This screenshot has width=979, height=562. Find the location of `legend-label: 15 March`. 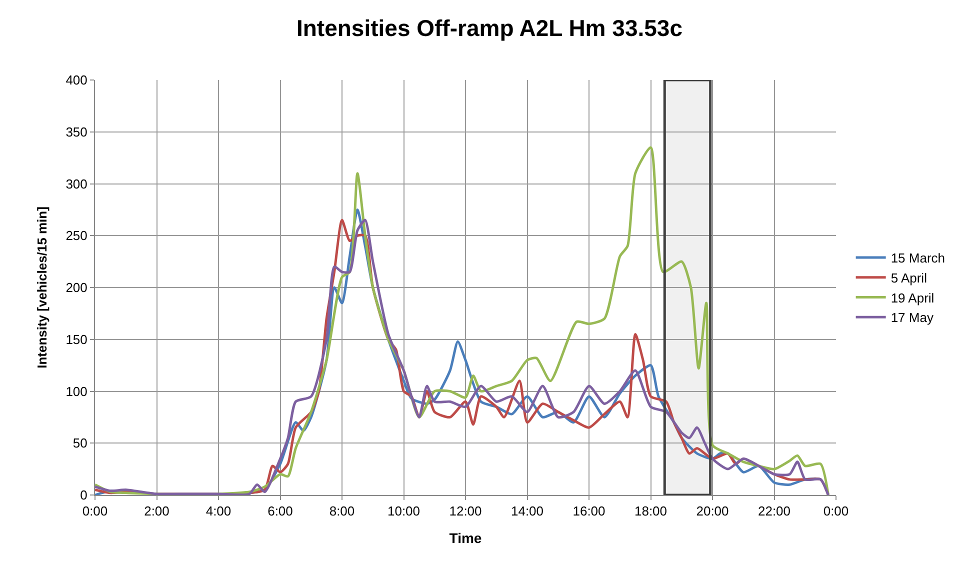

legend-label: 15 March is located at coordinates (918, 258).